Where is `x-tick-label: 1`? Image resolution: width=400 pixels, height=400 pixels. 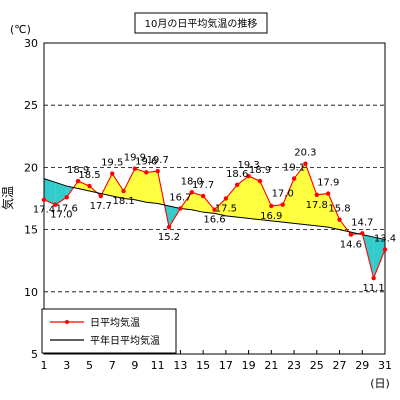
x-tick-label: 1 is located at coordinates (44, 365).